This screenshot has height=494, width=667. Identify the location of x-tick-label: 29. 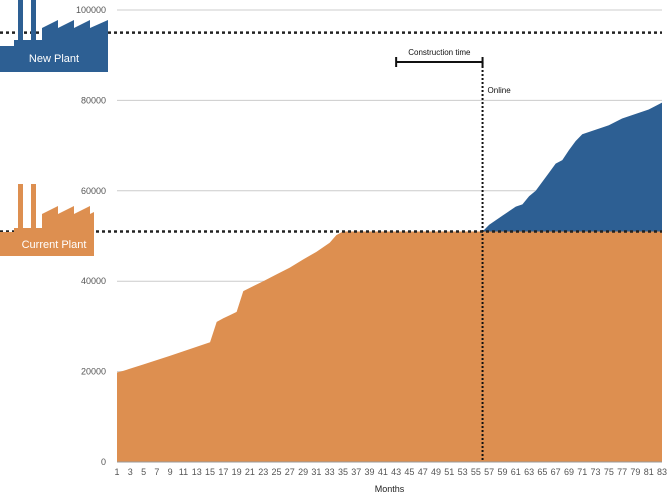
(303, 472).